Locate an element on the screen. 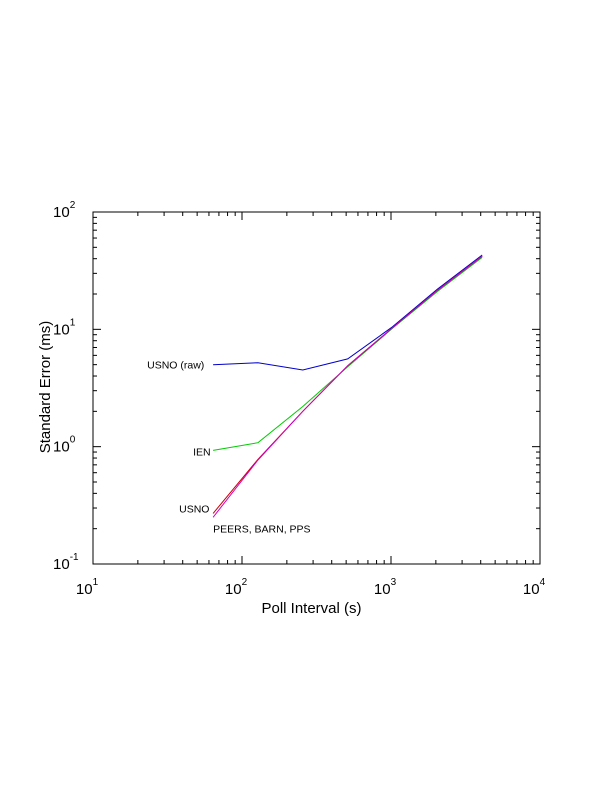 The width and height of the screenshot is (612, 792). series-line-ien is located at coordinates (348, 354).